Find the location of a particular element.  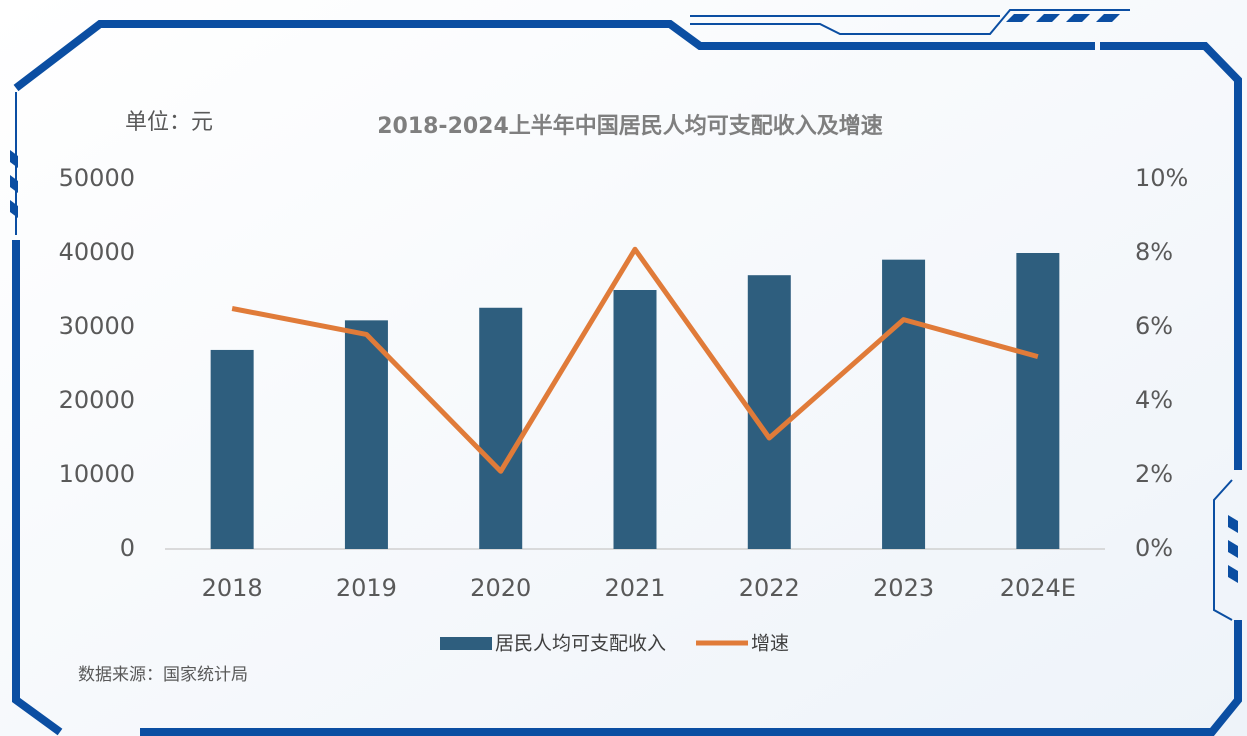

y2-tick-label: 4% is located at coordinates (1154, 400).